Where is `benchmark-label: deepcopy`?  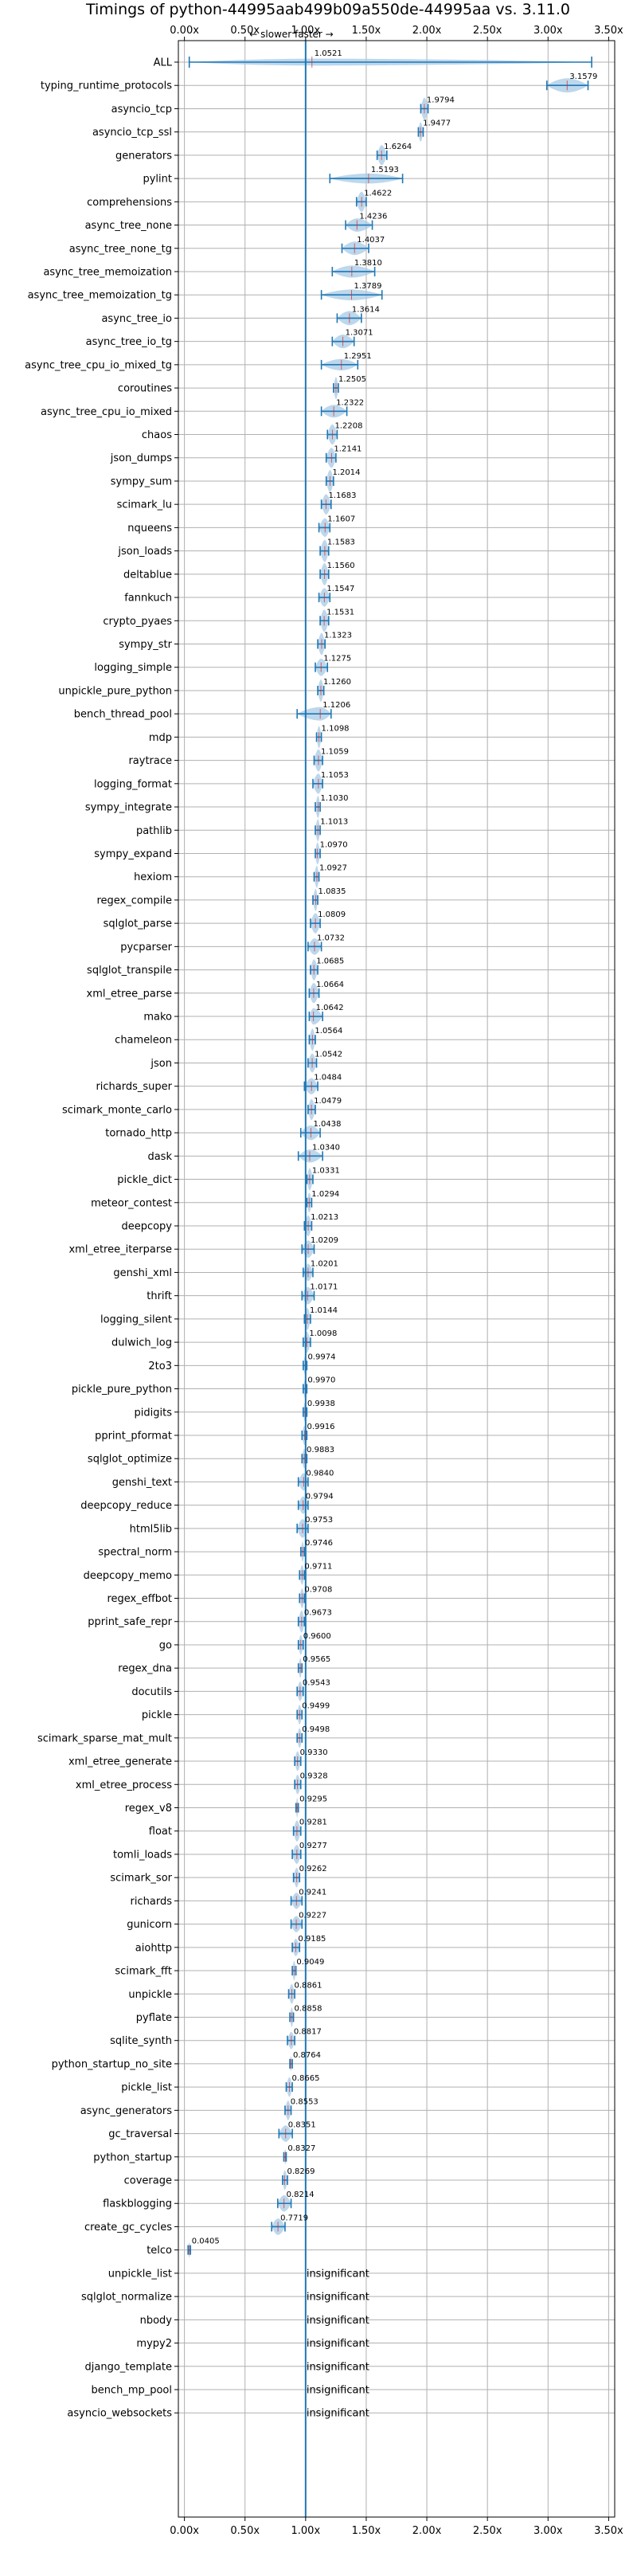
benchmark-label: deepcopy is located at coordinates (146, 1227).